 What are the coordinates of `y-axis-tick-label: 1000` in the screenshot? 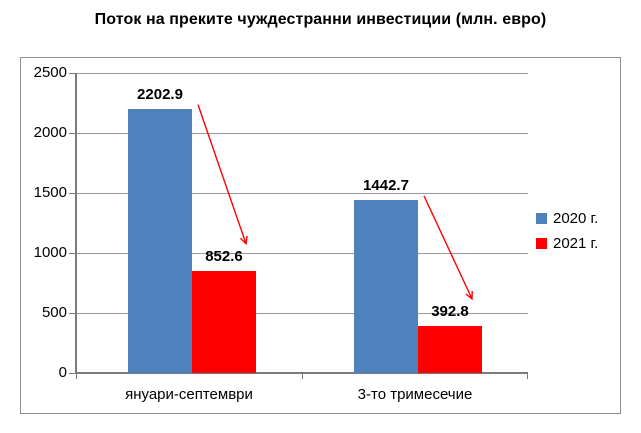 It's located at (50, 252).